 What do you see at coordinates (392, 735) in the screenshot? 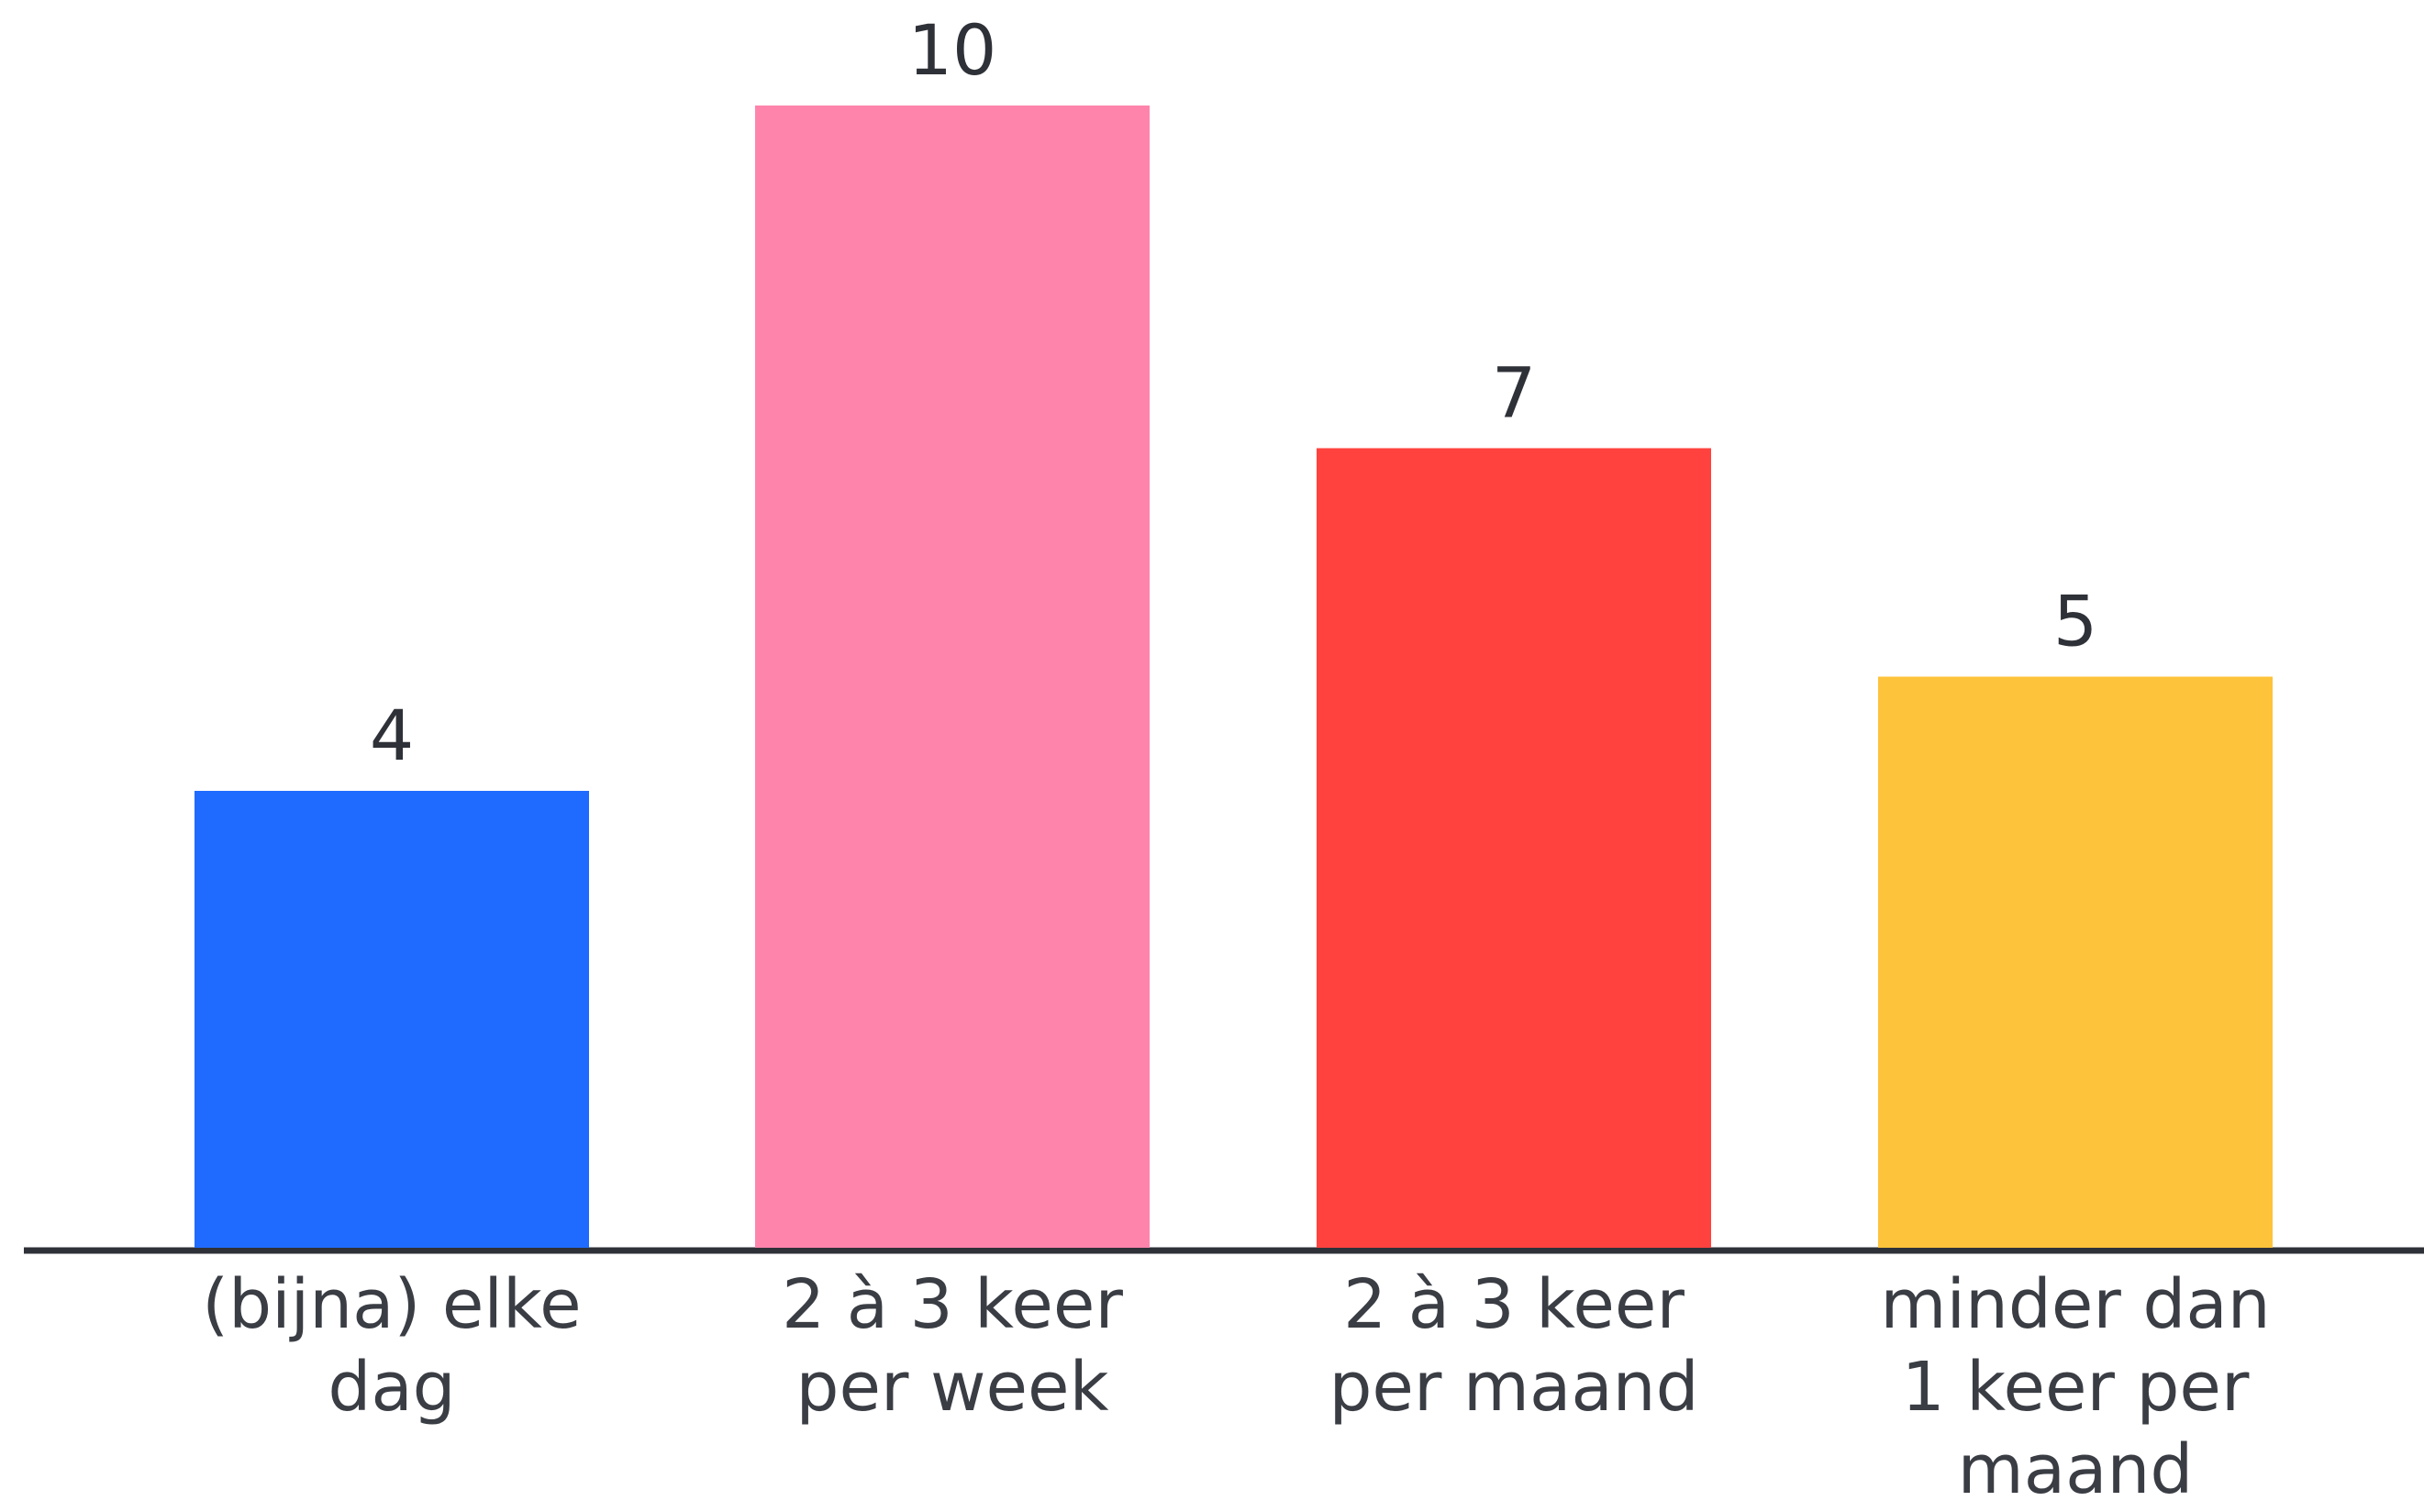
I see `bar-value-label: 4` at bounding box center [392, 735].